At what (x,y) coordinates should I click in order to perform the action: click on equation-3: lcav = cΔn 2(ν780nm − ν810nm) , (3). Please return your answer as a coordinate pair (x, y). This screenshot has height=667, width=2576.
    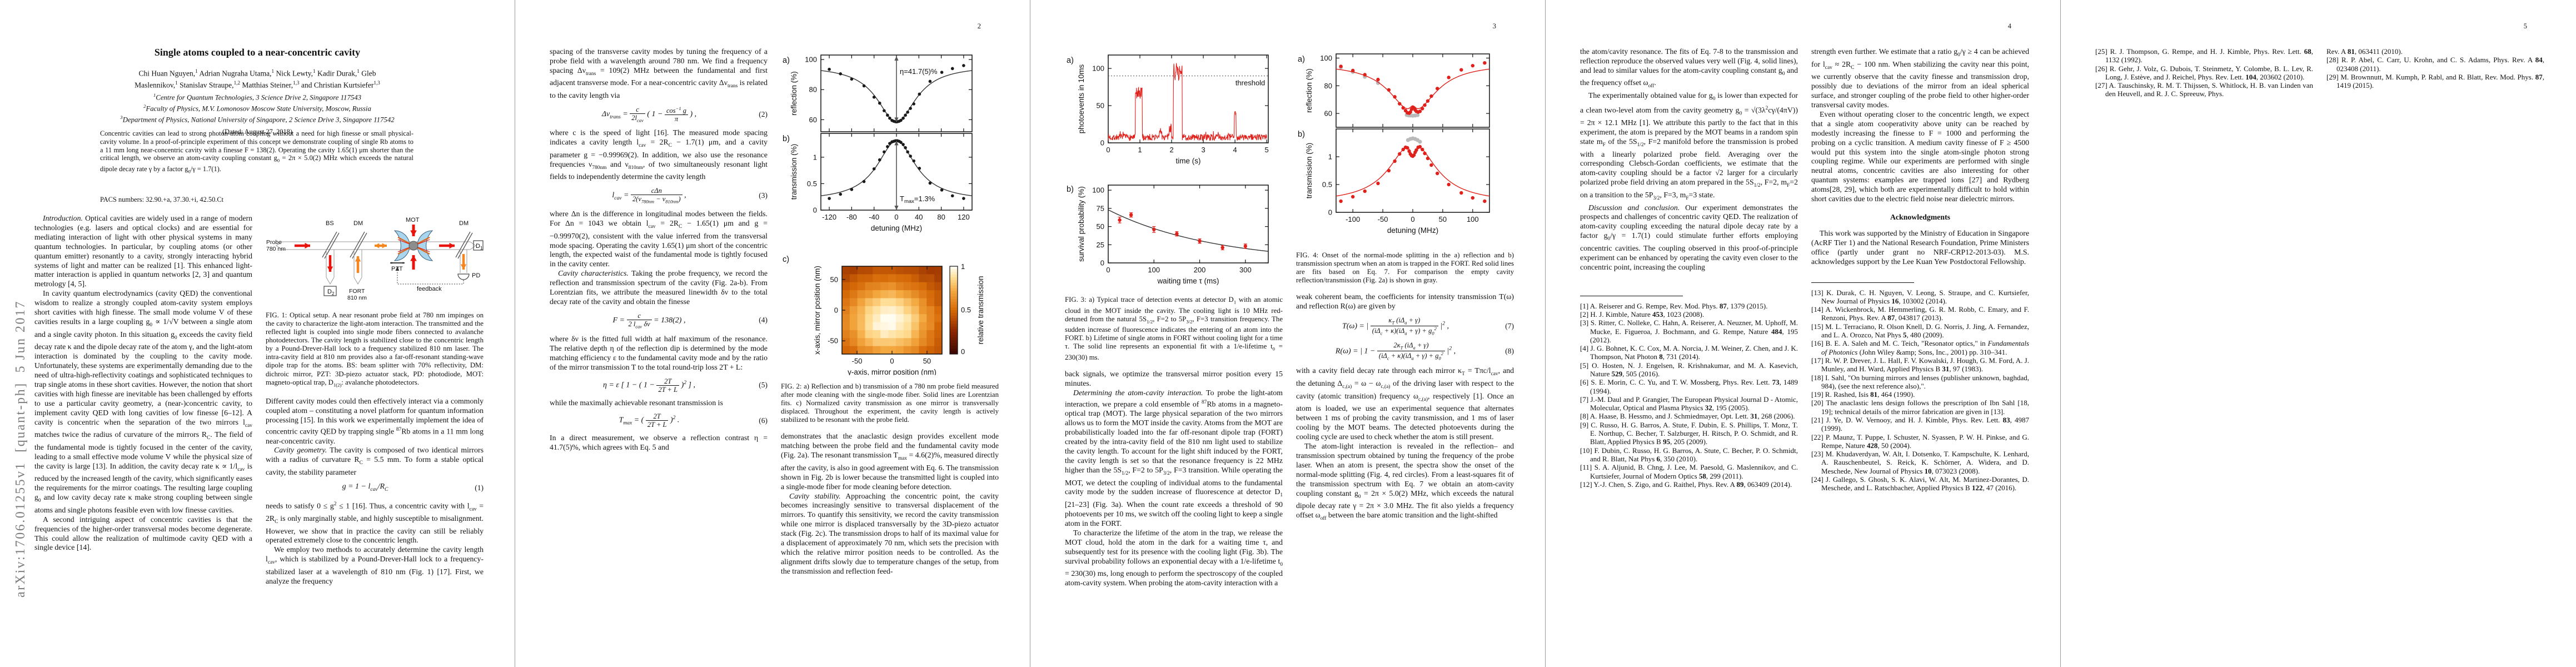
    Looking at the image, I should click on (690, 196).